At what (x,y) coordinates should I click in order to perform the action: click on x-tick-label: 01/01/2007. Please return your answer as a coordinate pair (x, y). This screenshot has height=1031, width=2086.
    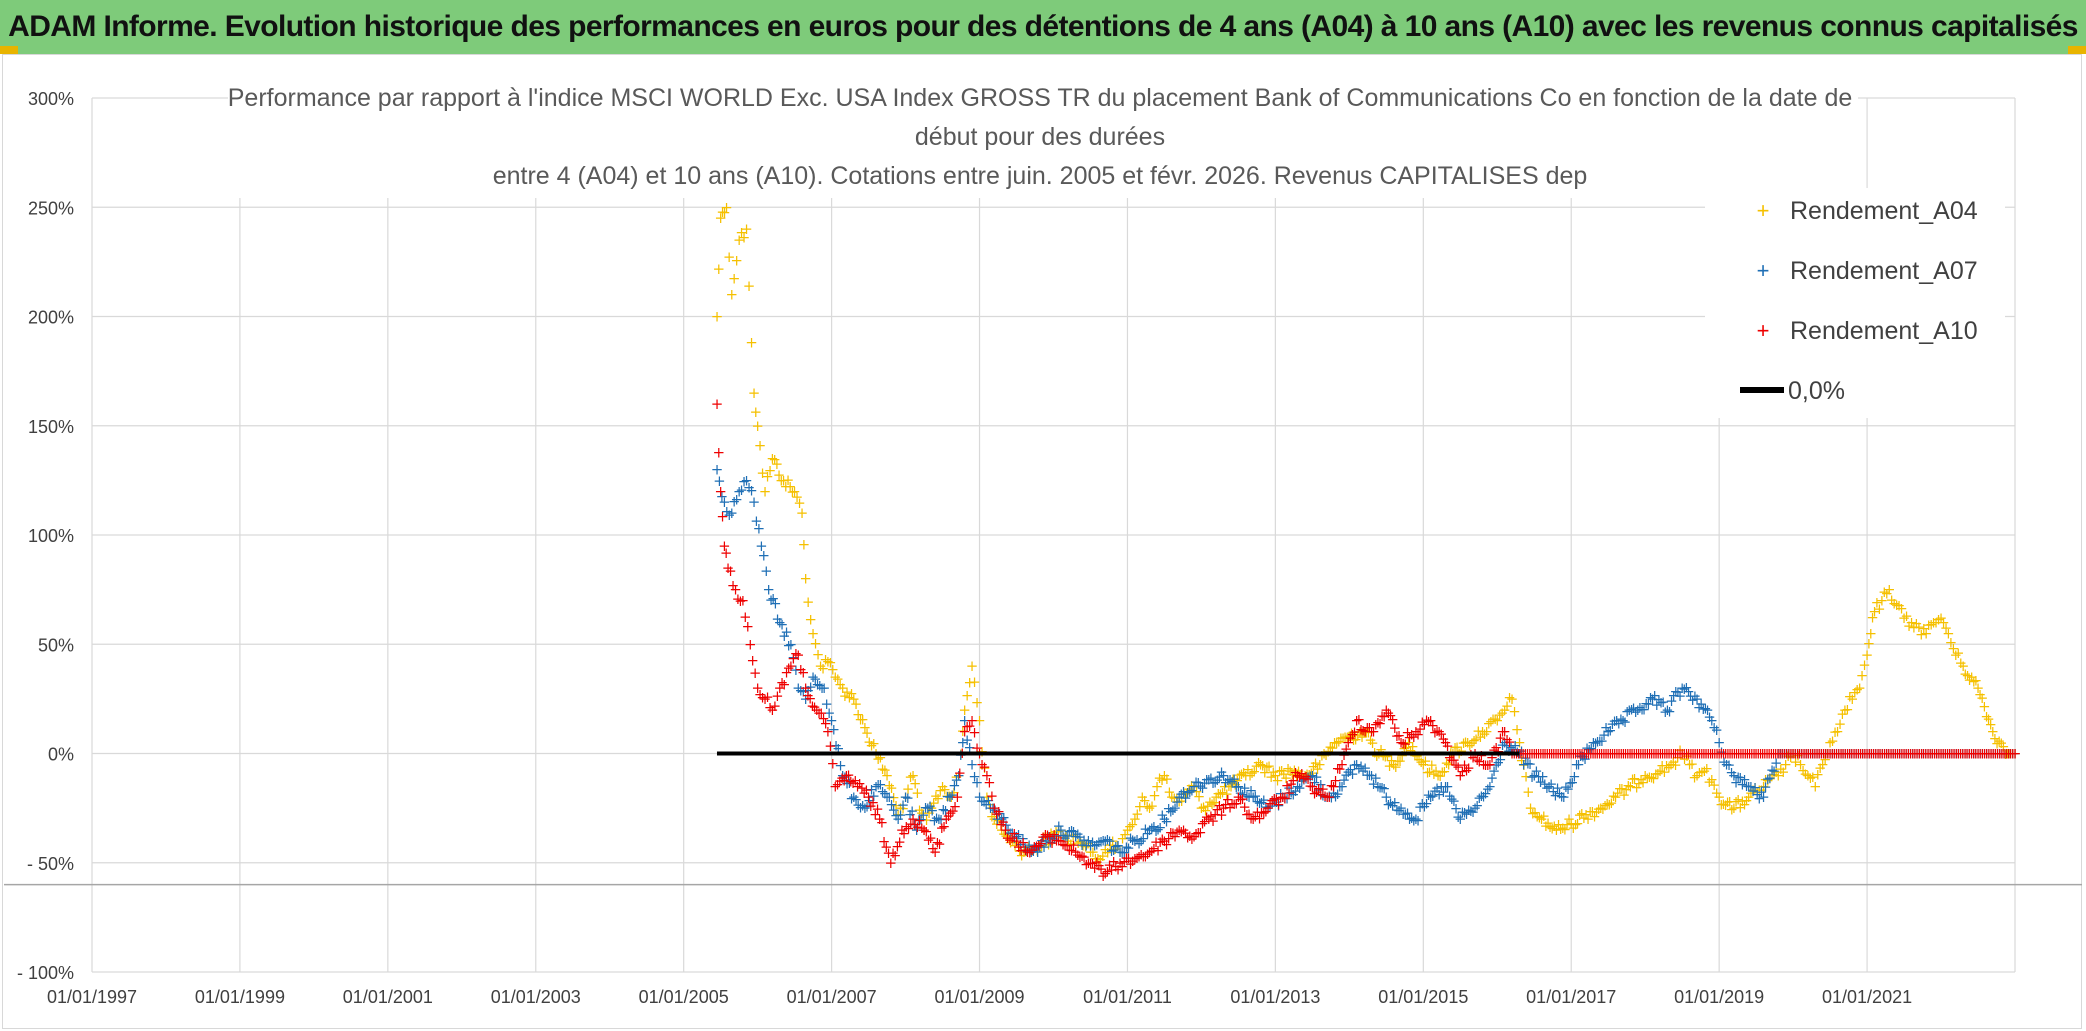
    Looking at the image, I should click on (832, 997).